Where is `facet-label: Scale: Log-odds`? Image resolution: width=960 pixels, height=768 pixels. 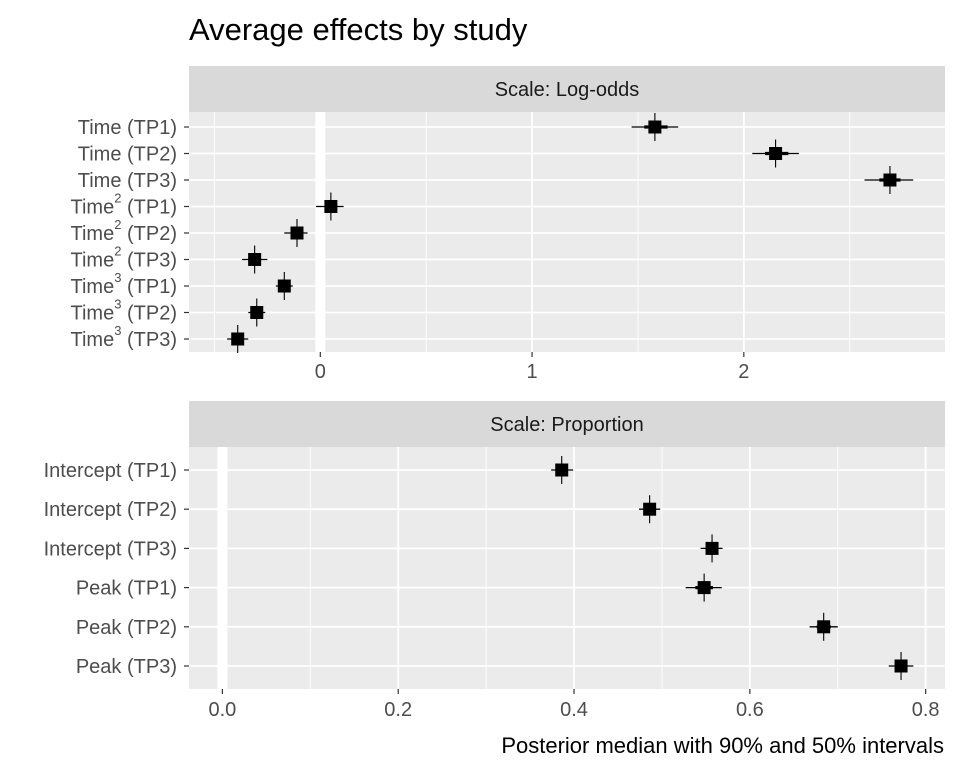 facet-label: Scale: Log-odds is located at coordinates (567, 90).